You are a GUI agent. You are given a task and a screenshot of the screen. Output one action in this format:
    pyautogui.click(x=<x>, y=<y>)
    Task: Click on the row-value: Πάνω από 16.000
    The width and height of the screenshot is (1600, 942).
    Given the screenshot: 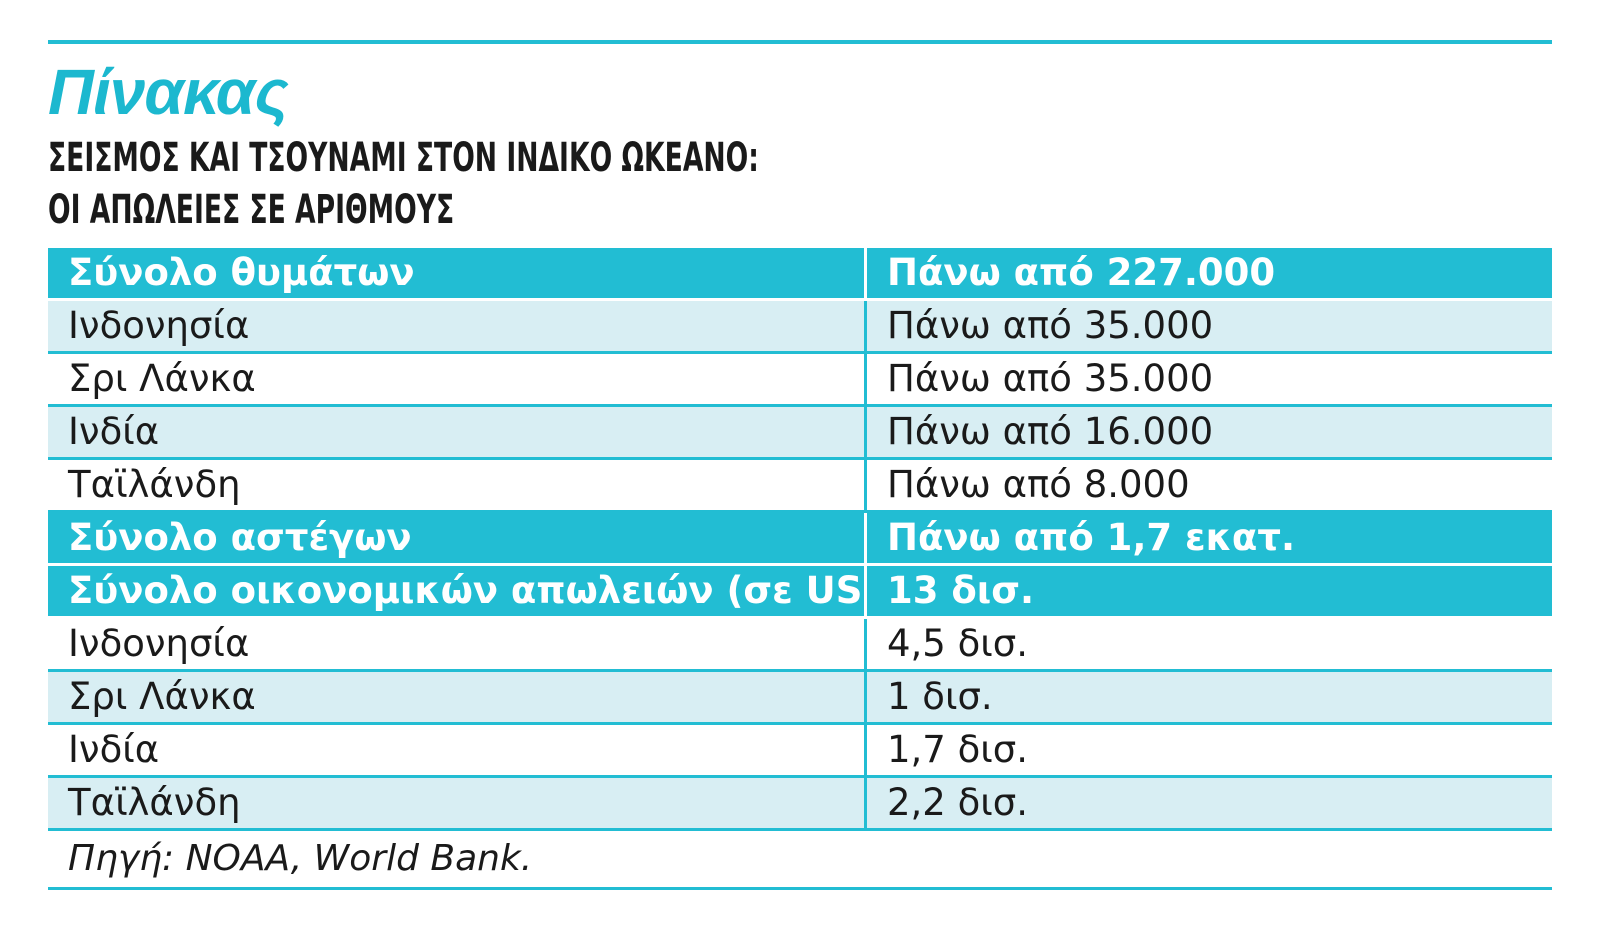 What is the action you would take?
    pyautogui.click(x=1208, y=432)
    